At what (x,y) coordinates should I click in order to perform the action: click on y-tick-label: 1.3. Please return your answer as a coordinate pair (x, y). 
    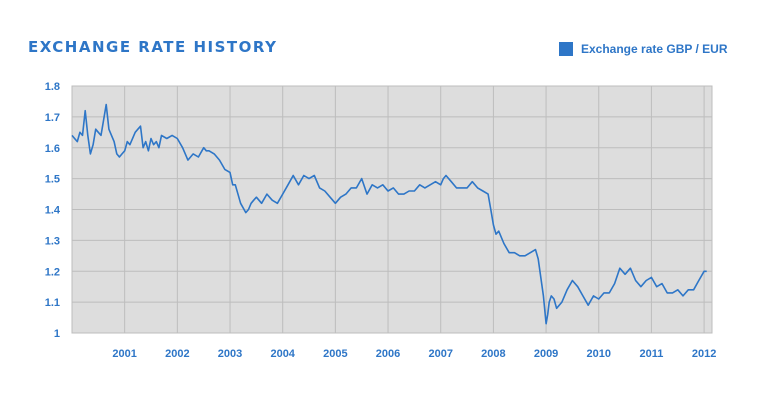
    Looking at the image, I should click on (52, 241).